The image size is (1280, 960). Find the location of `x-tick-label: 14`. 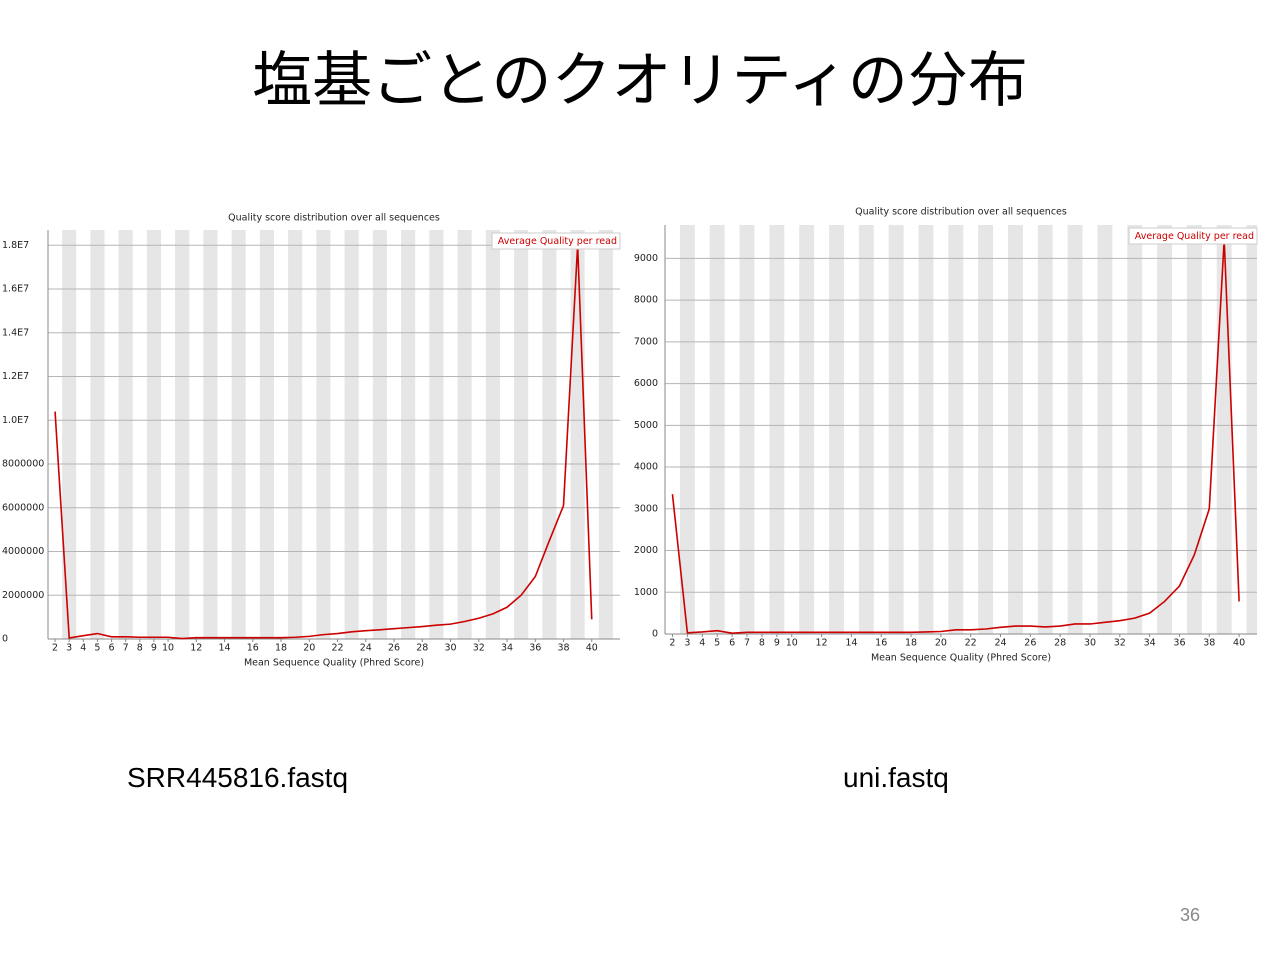

x-tick-label: 14 is located at coordinates (224, 648).